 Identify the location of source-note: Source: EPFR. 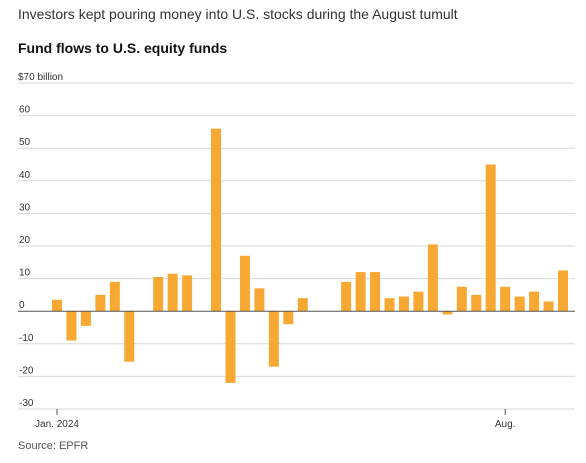
(53, 446).